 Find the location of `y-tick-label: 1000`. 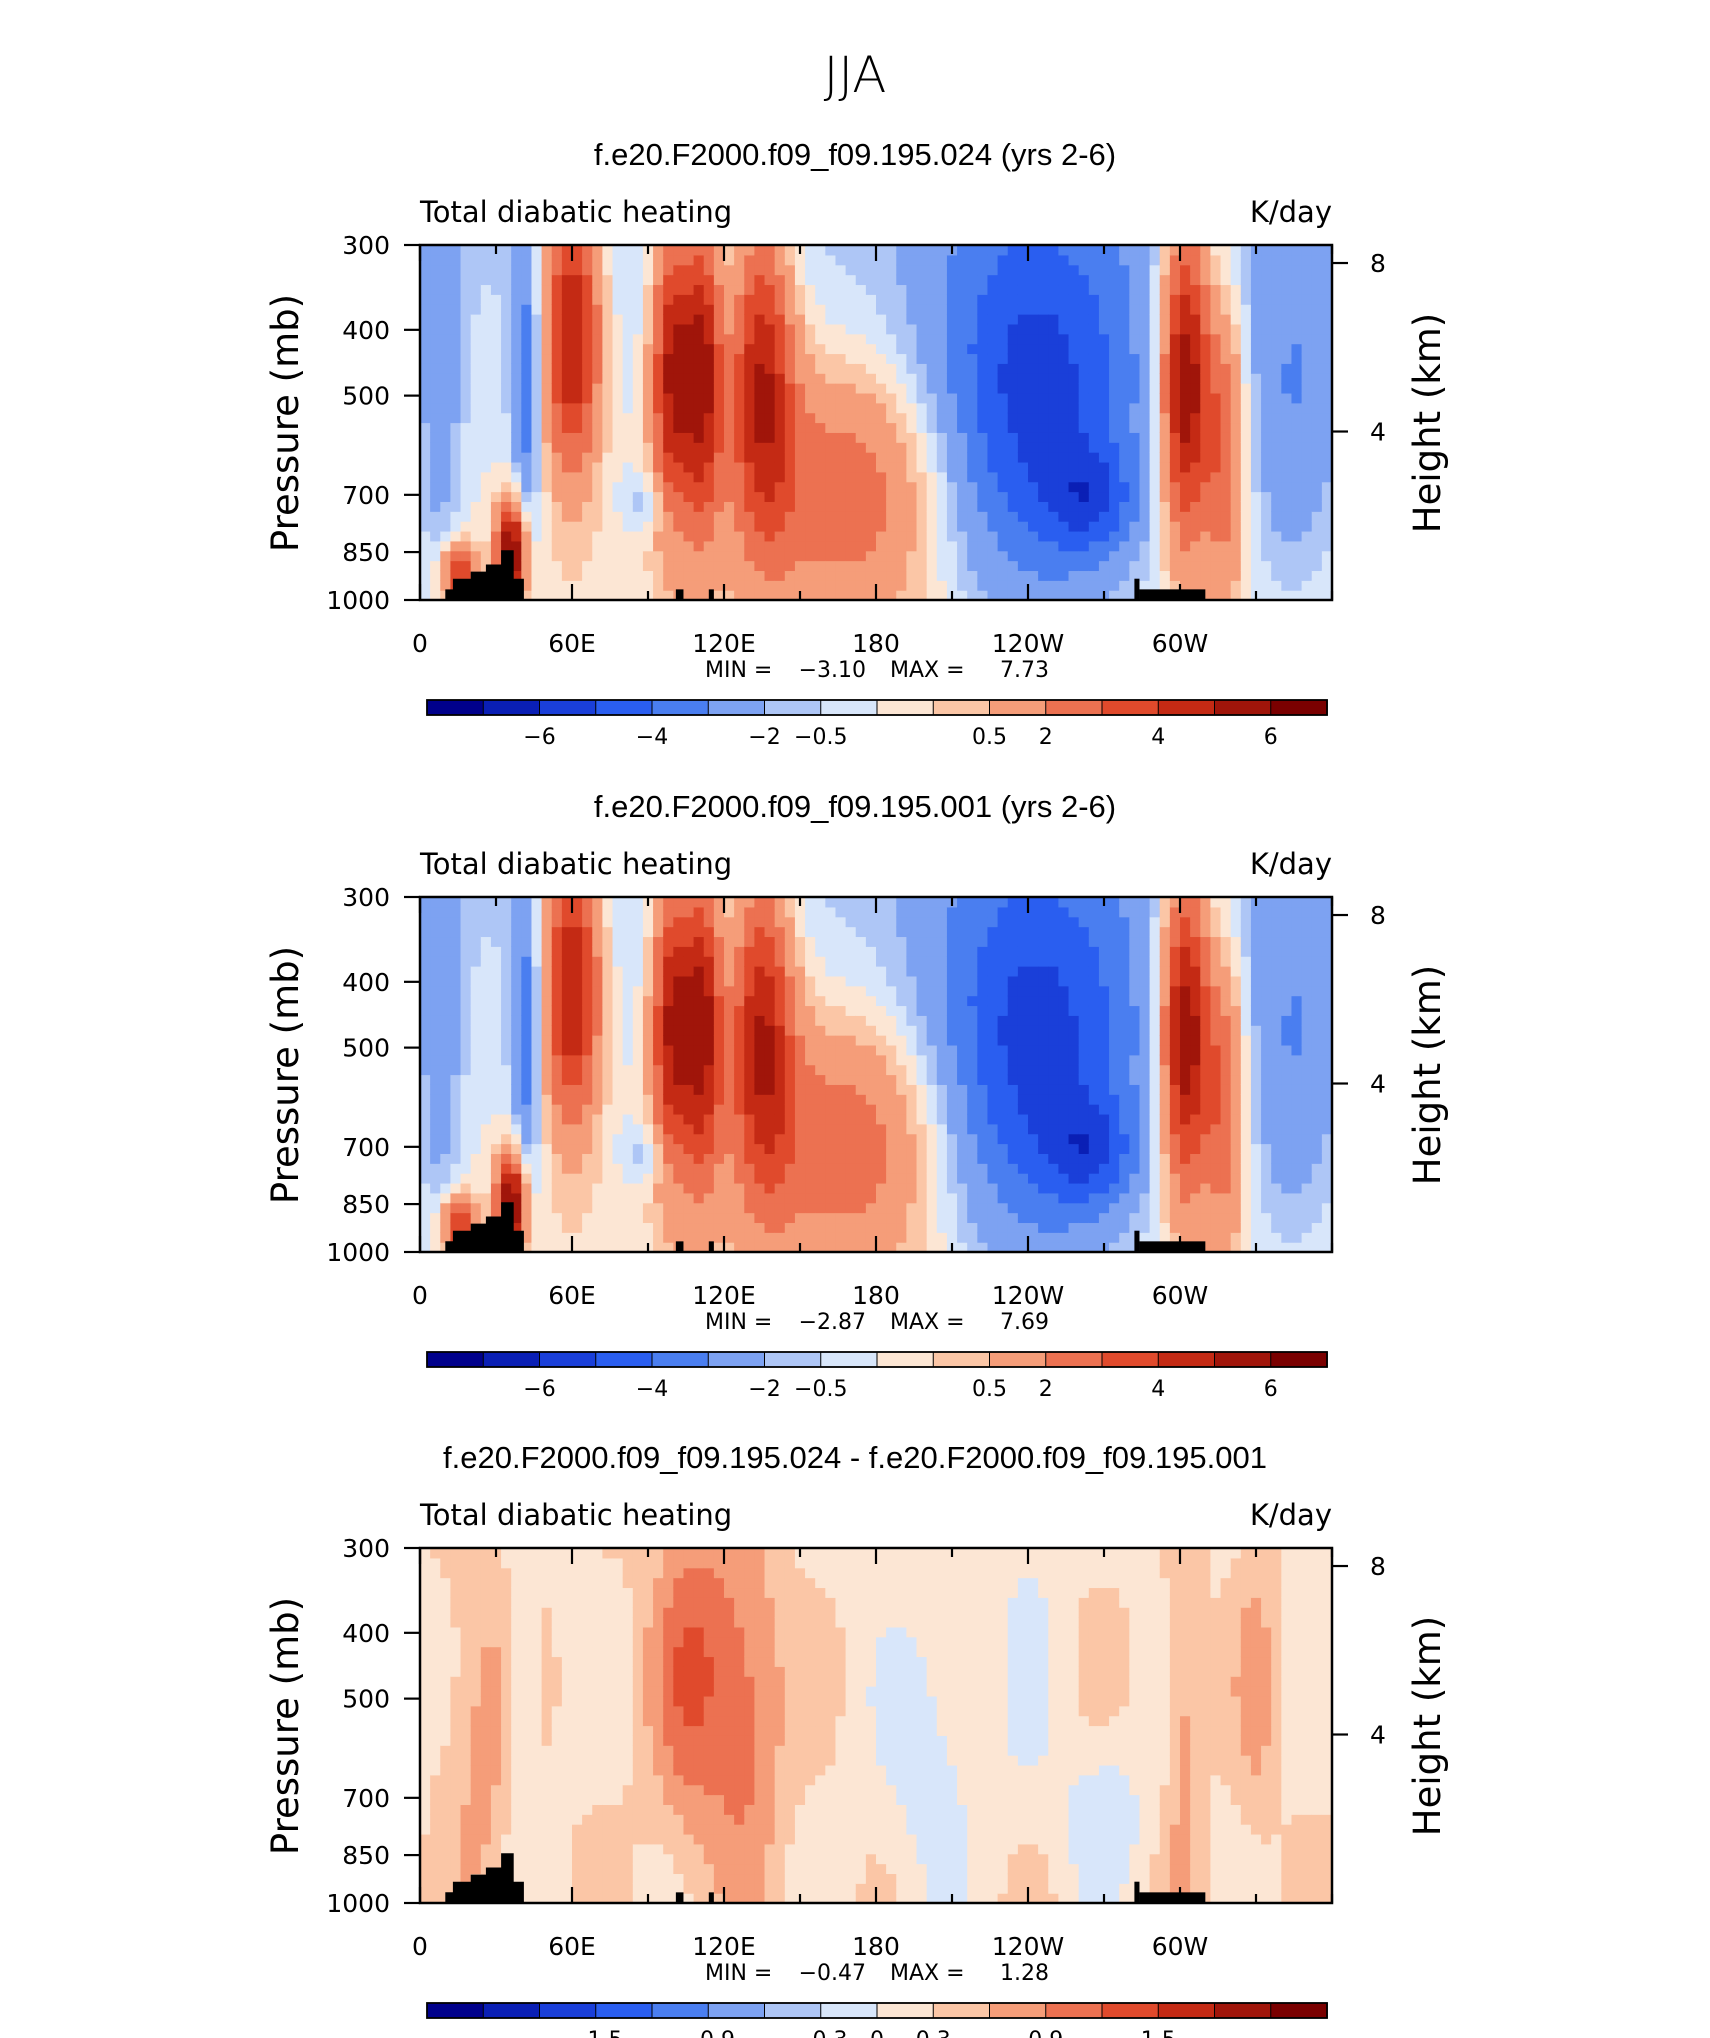

y-tick-label: 1000 is located at coordinates (358, 600).